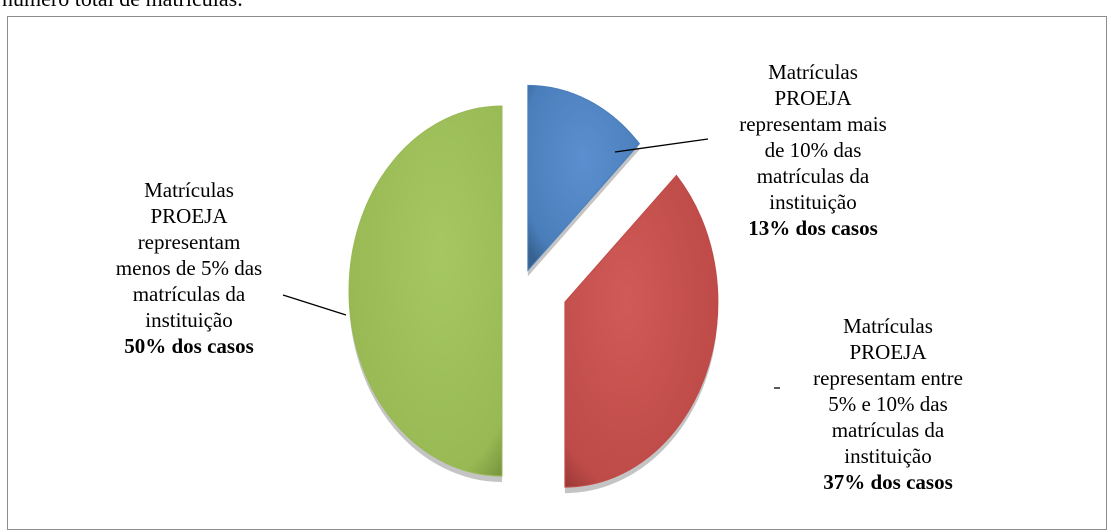 The width and height of the screenshot is (1111, 532). Describe the element at coordinates (584, 178) in the screenshot. I see `pie-slice-blue` at that location.